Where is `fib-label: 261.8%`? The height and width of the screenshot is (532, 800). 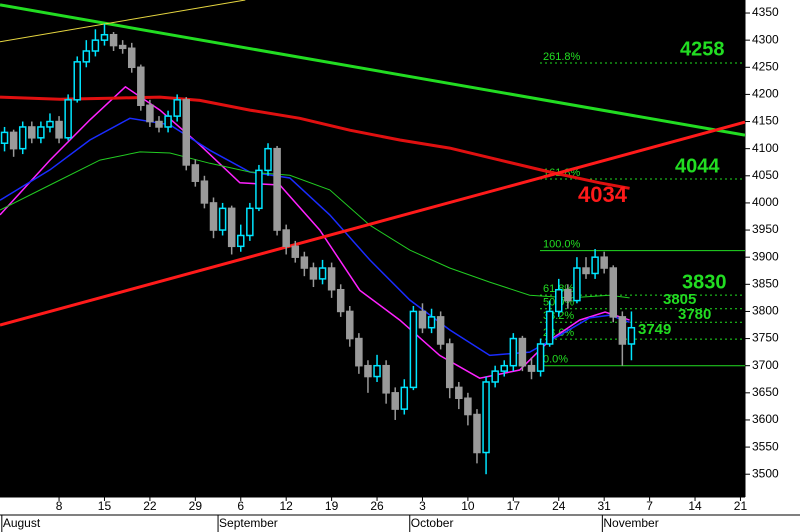
fib-label: 261.8% is located at coordinates (562, 57).